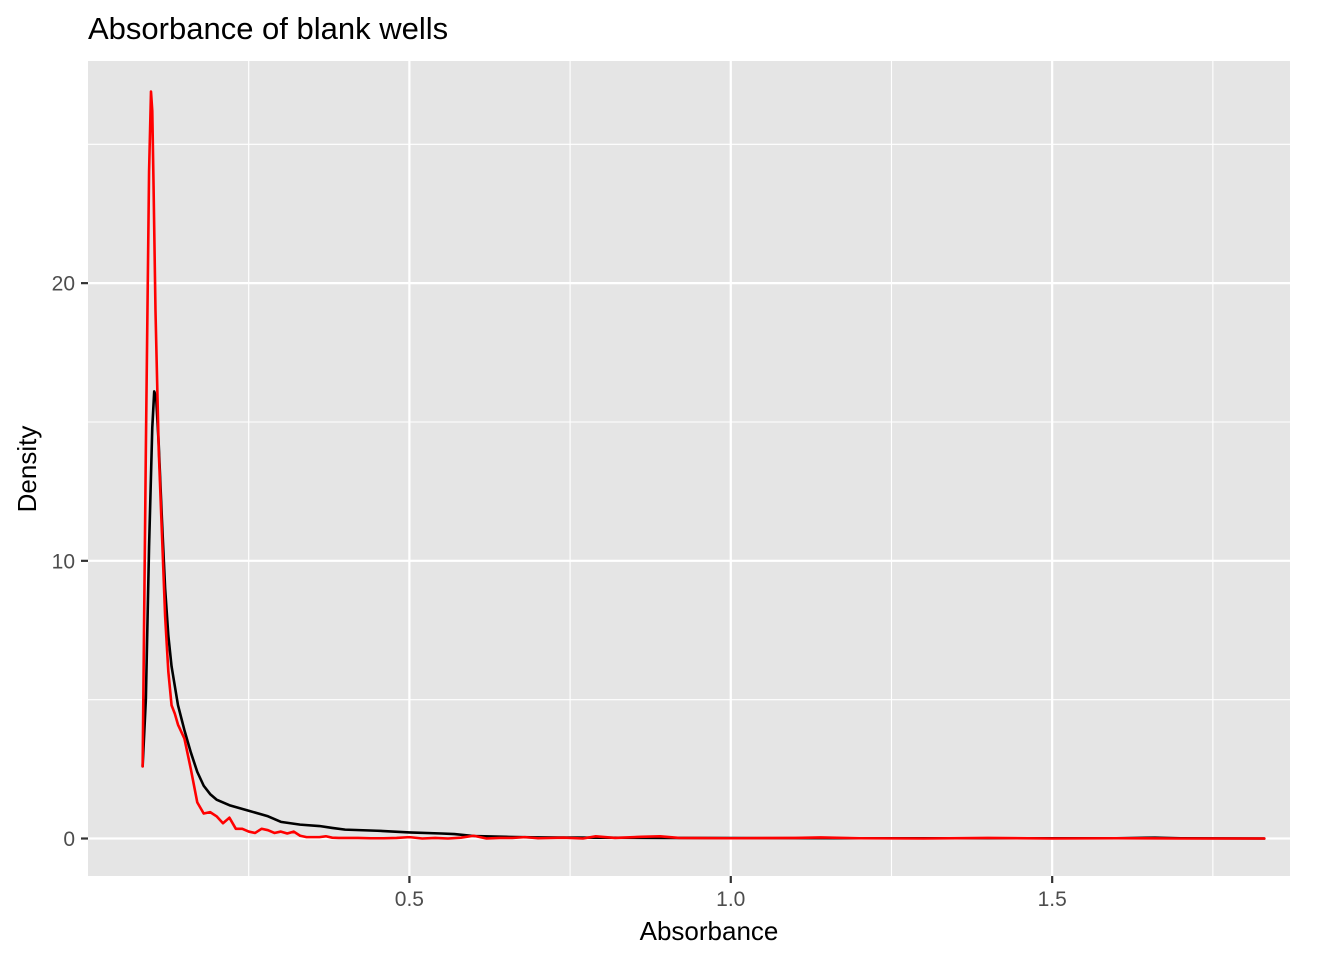 The image size is (1344, 960). I want to click on y-axis: 0 10 20, so click(70, 562).